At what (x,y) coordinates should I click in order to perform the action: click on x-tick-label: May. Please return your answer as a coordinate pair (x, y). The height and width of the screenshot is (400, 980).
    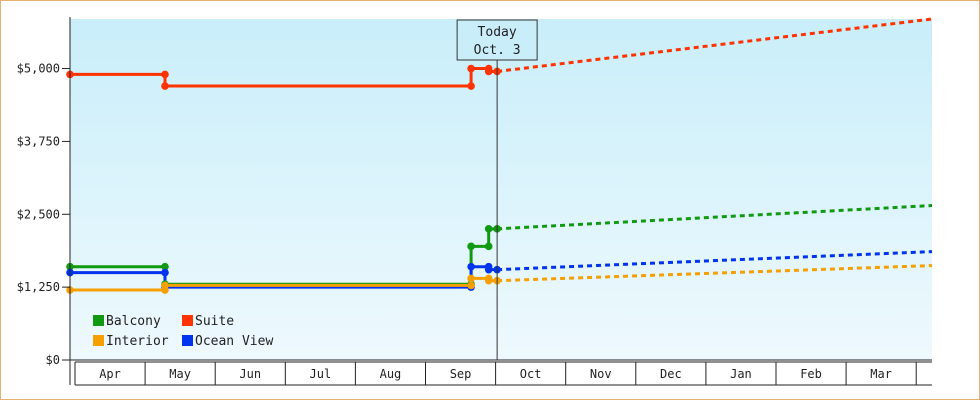
    Looking at the image, I should click on (180, 374).